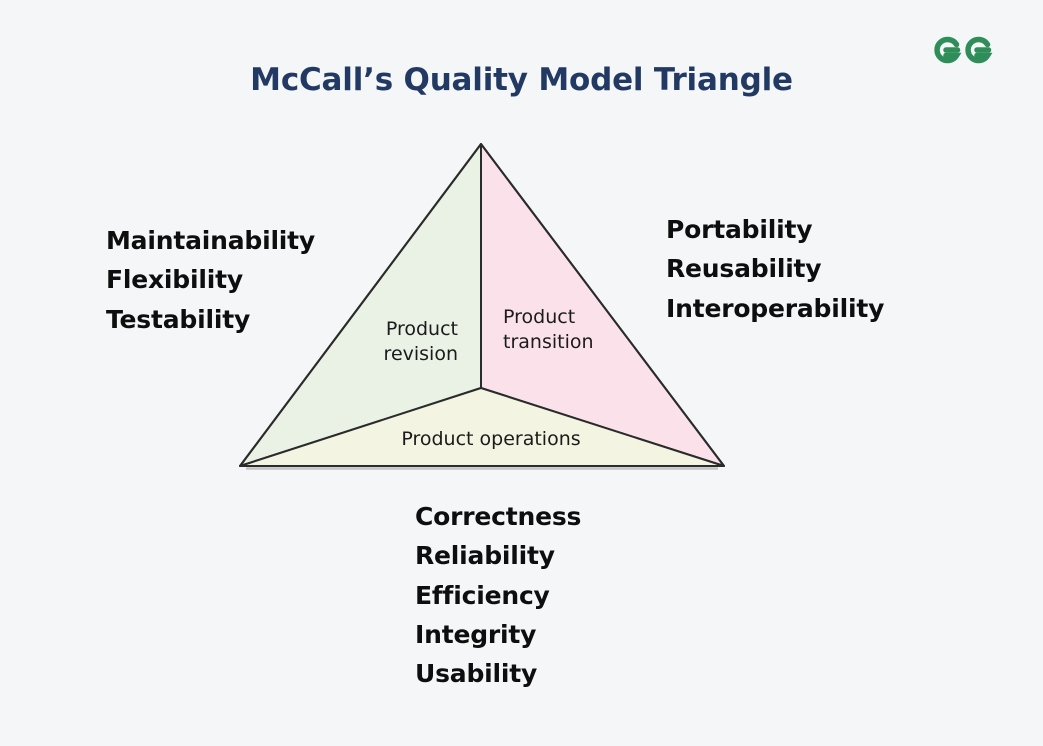  What do you see at coordinates (521, 80) in the screenshot?
I see `page-title: McCall’s Quality Model Triangle` at bounding box center [521, 80].